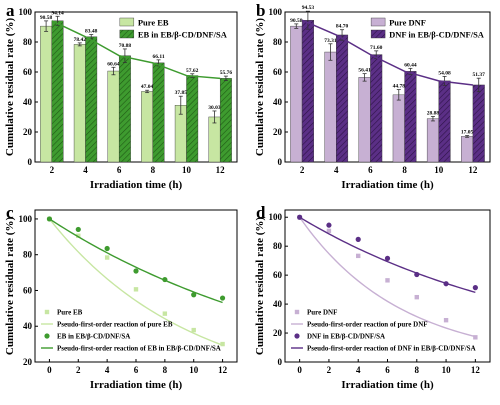 The image size is (500, 405). What do you see at coordinates (261, 212) in the screenshot?
I see `panel-letter: d` at bounding box center [261, 212].